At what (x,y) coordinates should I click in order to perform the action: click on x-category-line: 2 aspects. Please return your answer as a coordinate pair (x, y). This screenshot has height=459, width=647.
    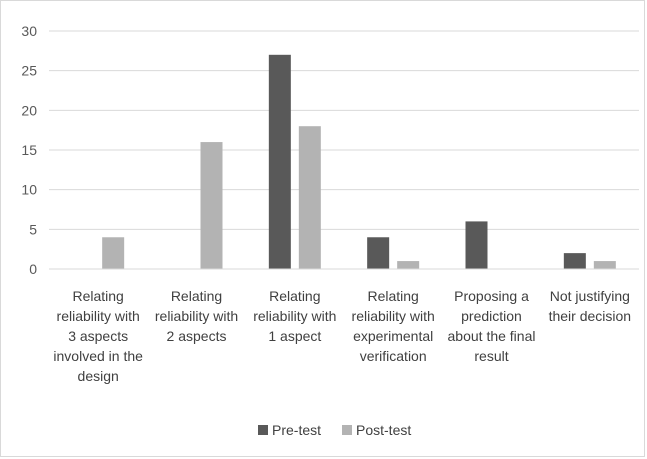
    Looking at the image, I should click on (197, 336).